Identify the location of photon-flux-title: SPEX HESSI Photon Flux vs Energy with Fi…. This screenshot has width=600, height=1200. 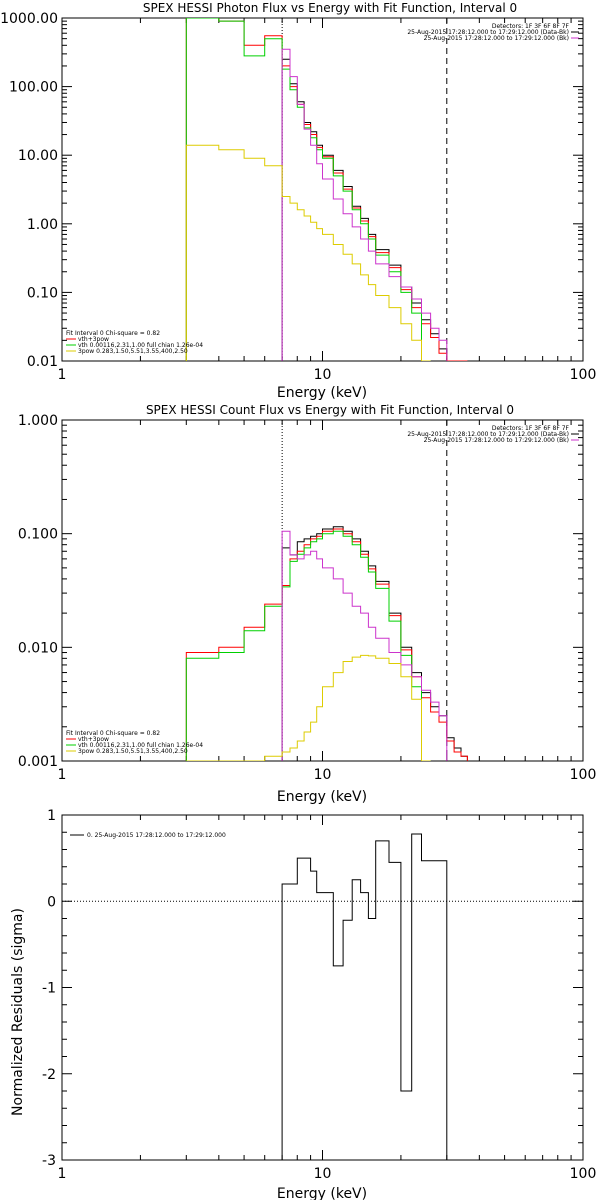
(330, 8).